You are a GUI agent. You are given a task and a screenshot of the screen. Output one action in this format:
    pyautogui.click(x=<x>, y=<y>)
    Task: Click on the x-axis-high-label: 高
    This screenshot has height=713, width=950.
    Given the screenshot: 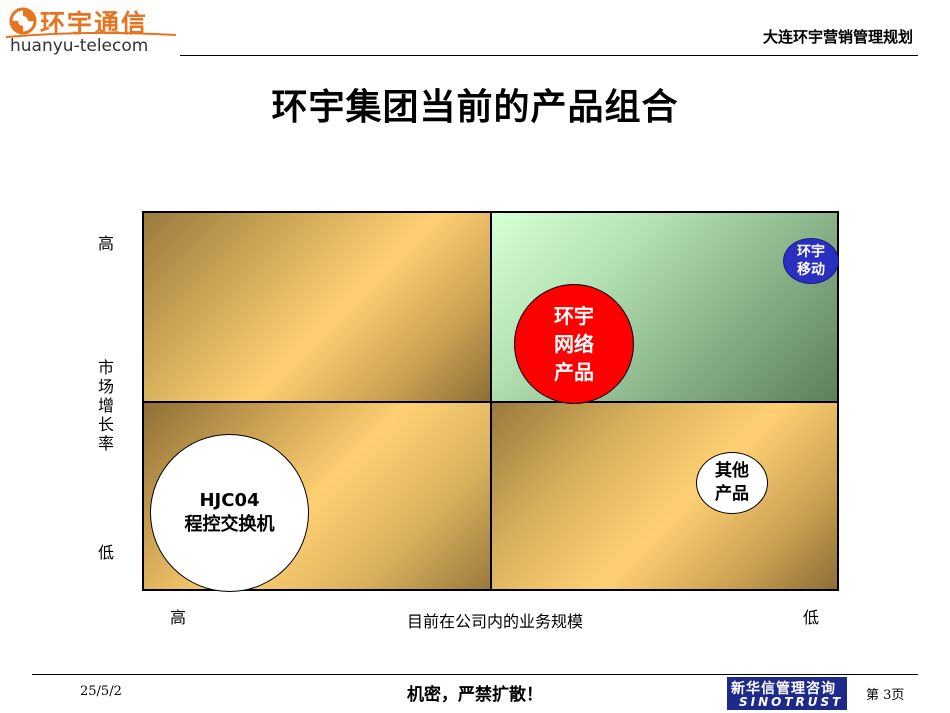 What is the action you would take?
    pyautogui.click(x=178, y=617)
    